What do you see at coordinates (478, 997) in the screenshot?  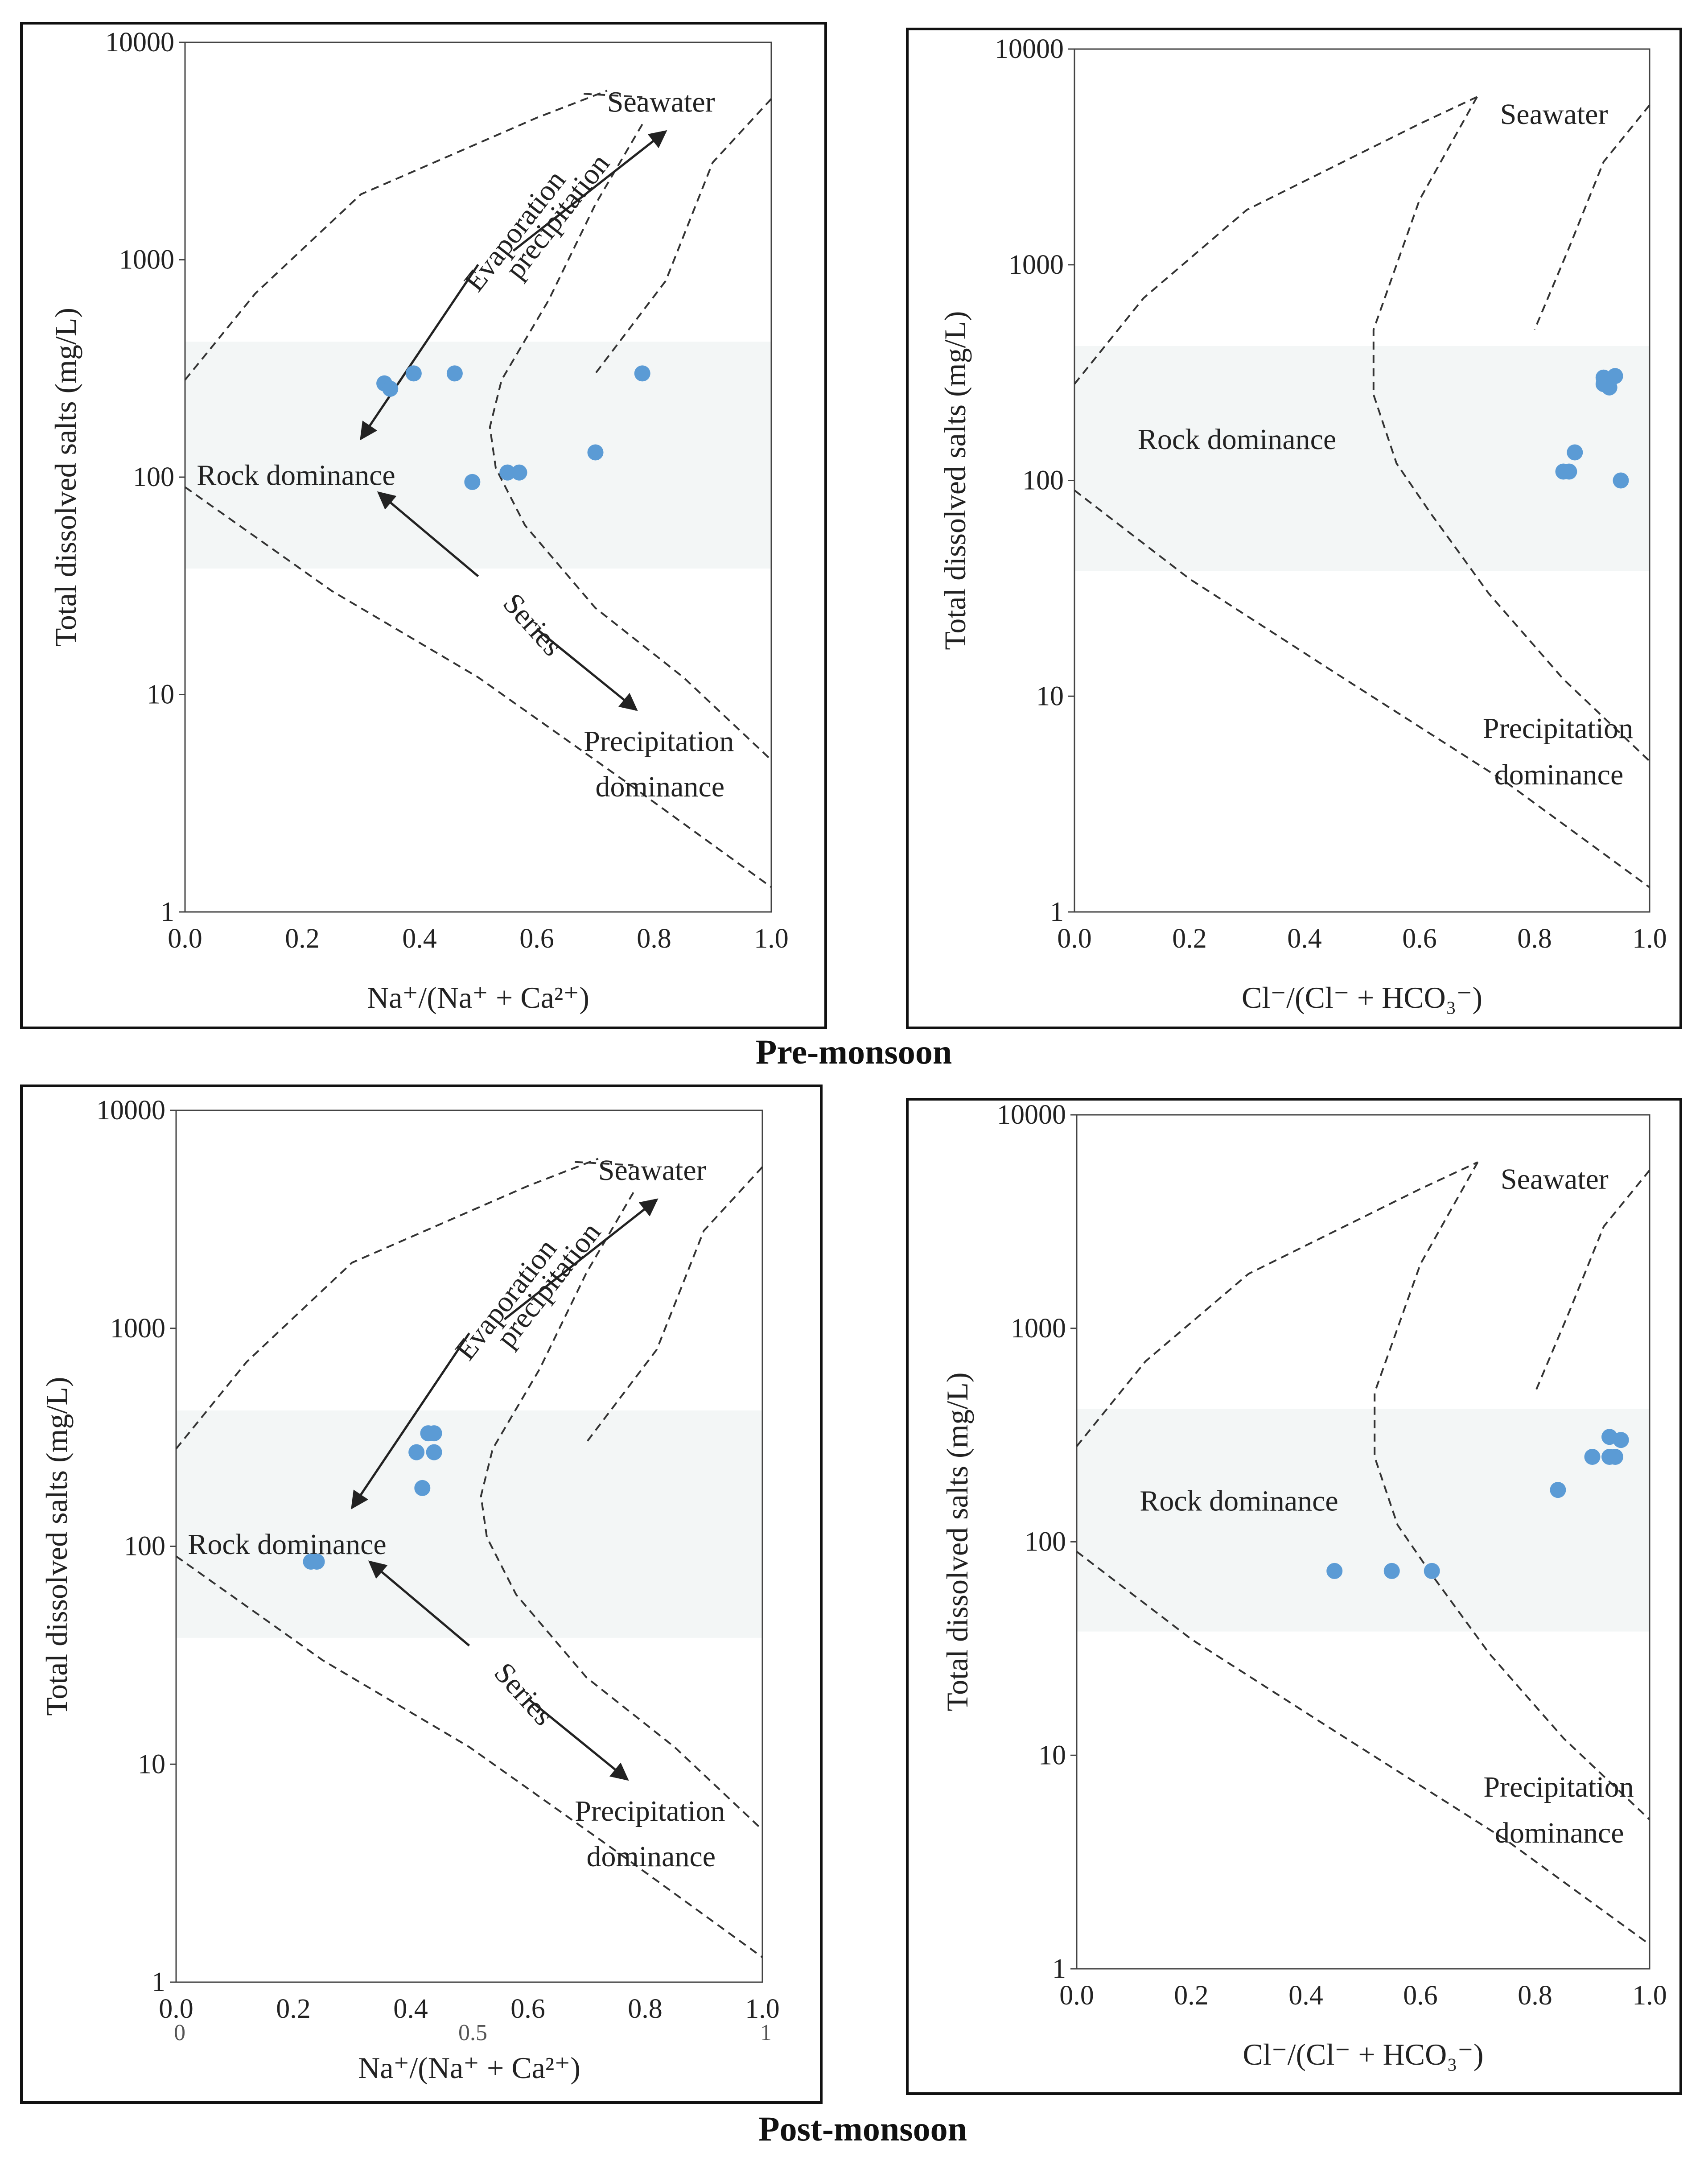 I see `x-axis-label: Na⁺/(Na⁺ + Ca²⁺)` at bounding box center [478, 997].